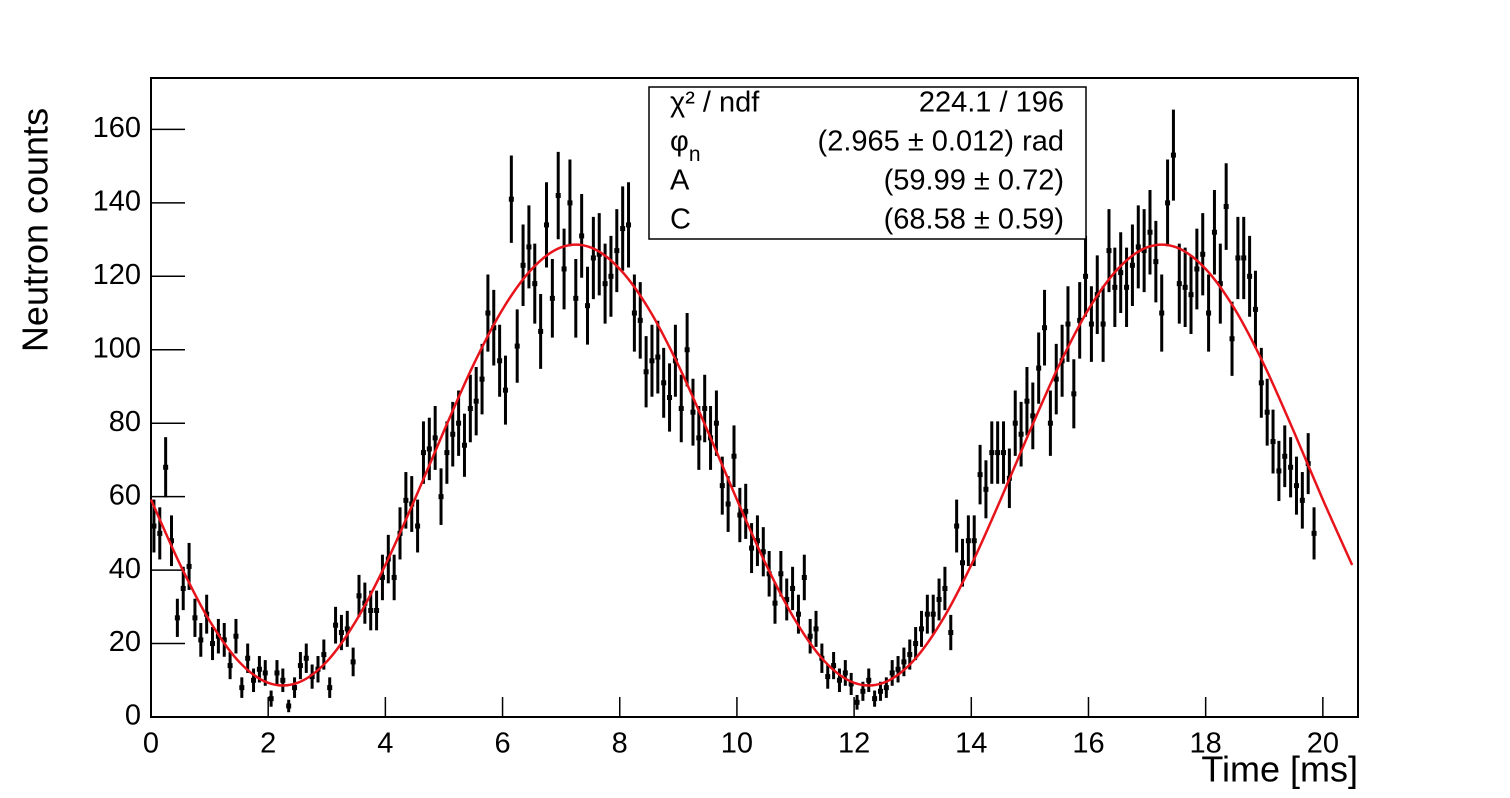 The image size is (1510, 798). I want to click on y-tick-label: 40, so click(125, 569).